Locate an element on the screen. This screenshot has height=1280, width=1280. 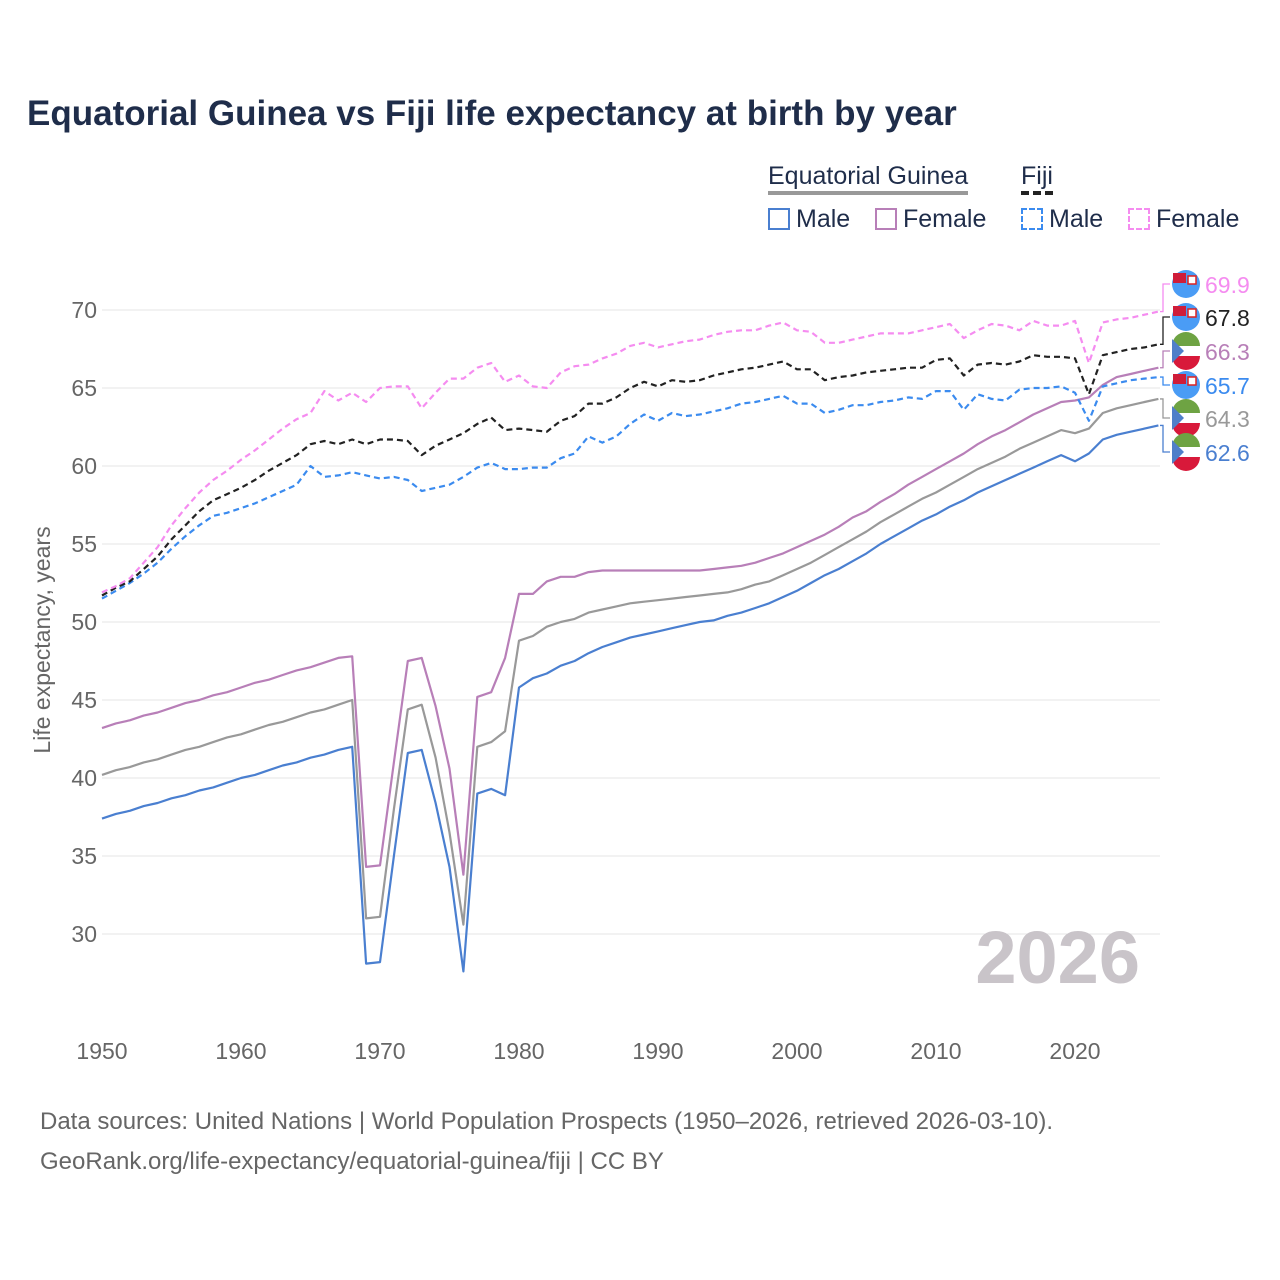
y-tick-label: 70 is located at coordinates (84, 310).